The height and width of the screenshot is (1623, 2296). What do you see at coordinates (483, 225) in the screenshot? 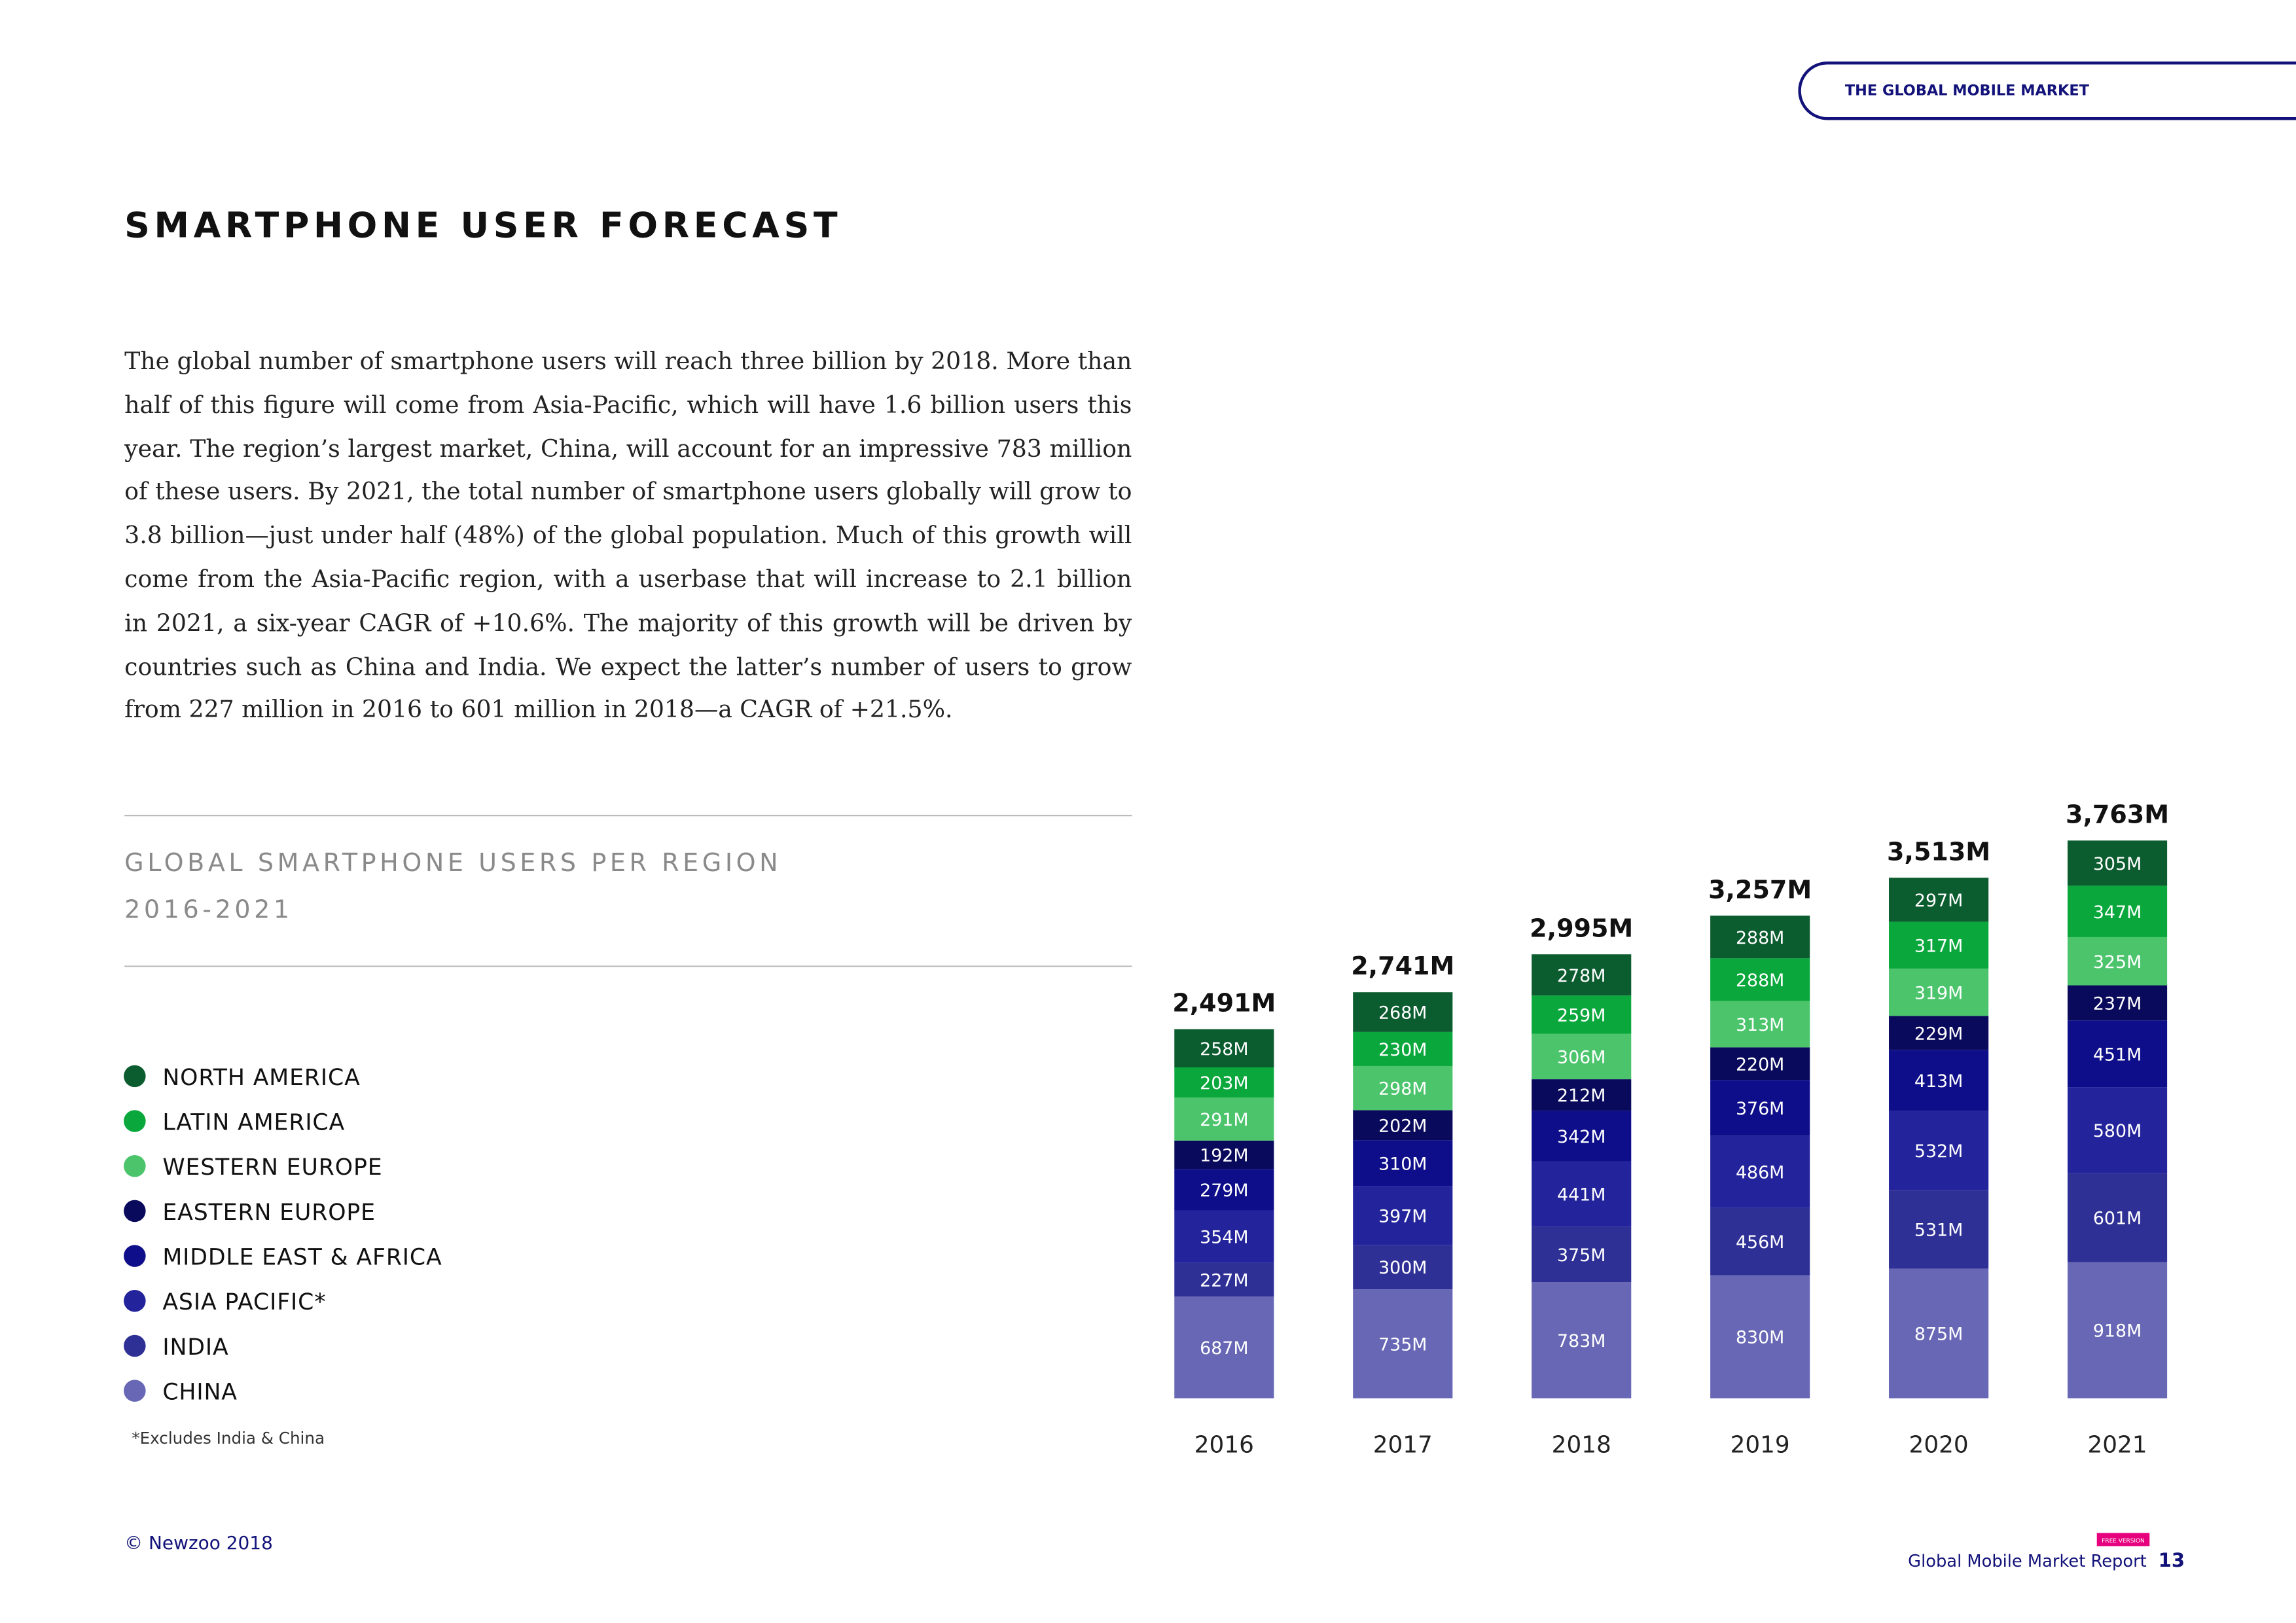
I see `page-title: SMARTPHONE USER FORECAST` at bounding box center [483, 225].